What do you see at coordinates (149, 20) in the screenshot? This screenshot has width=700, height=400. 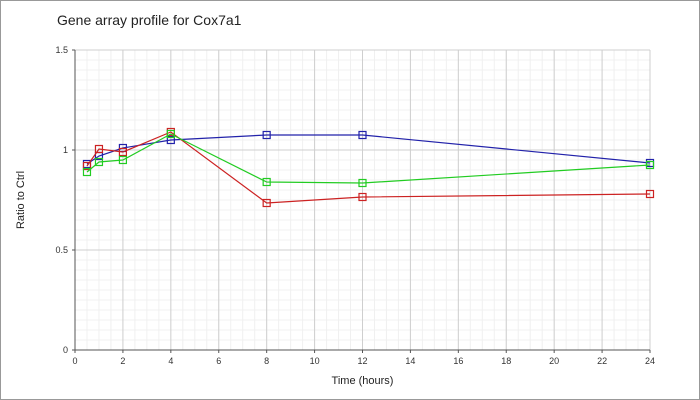 I see `chart-title: Gene array profile for Cox7a1` at bounding box center [149, 20].